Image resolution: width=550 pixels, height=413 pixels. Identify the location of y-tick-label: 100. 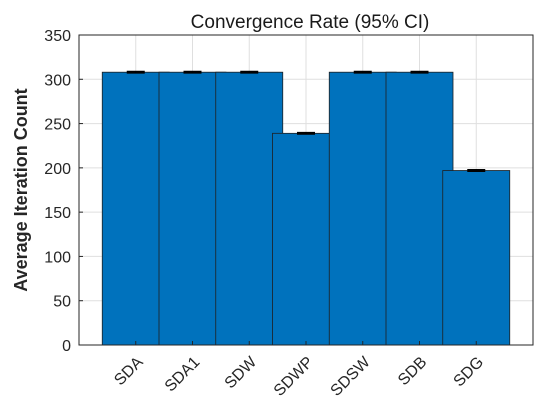
(57, 257).